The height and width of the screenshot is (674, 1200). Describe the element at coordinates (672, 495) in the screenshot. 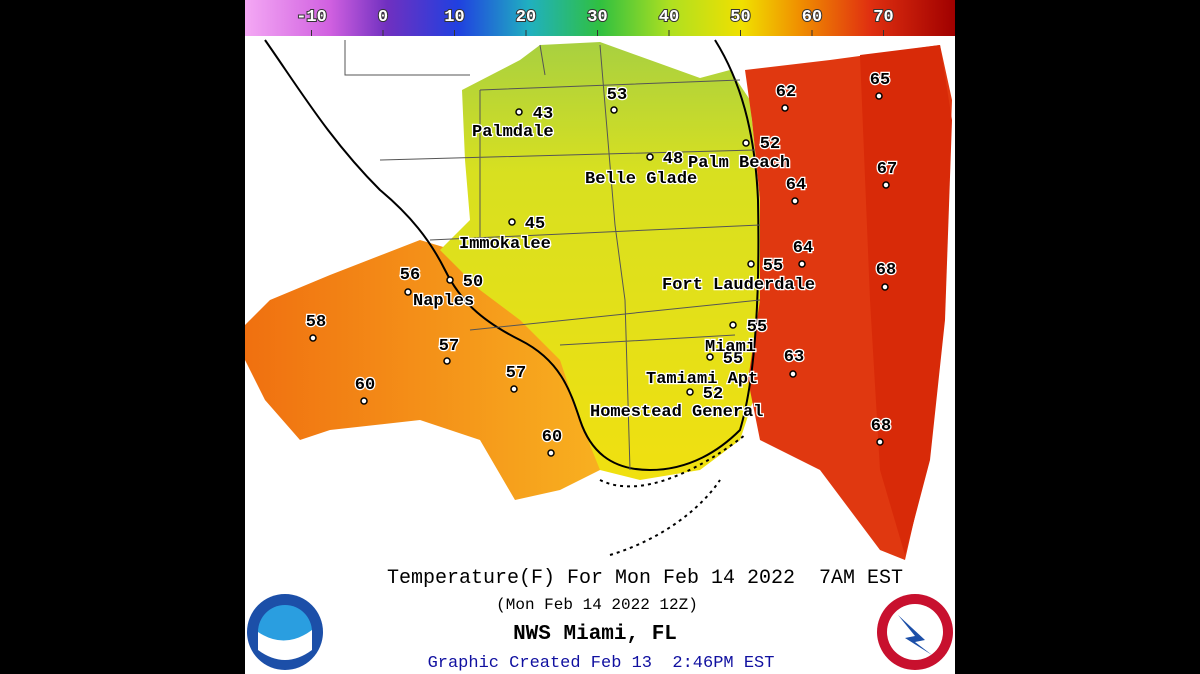

I see `south-coast` at that location.